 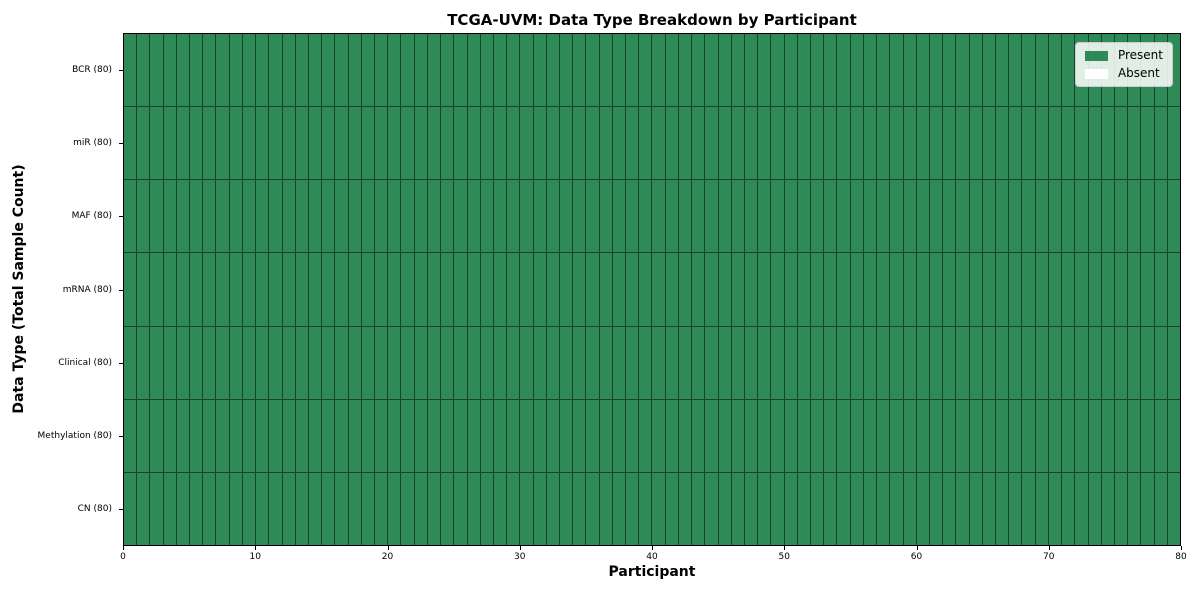 I want to click on y-tick-label: Methylation (80), so click(x=74, y=436).